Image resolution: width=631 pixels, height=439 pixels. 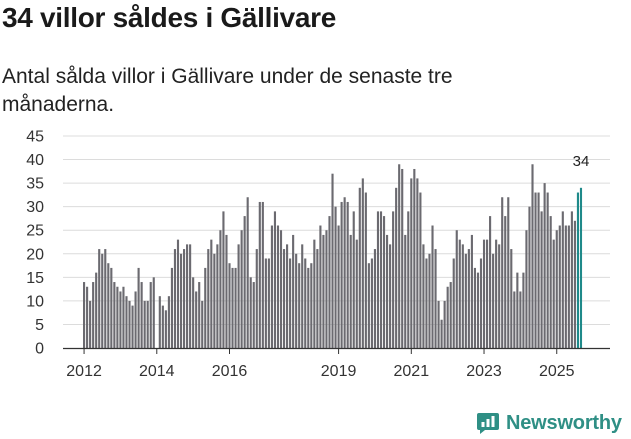 What do you see at coordinates (549, 423) in the screenshot?
I see `brand-logo: Newsworthy` at bounding box center [549, 423].